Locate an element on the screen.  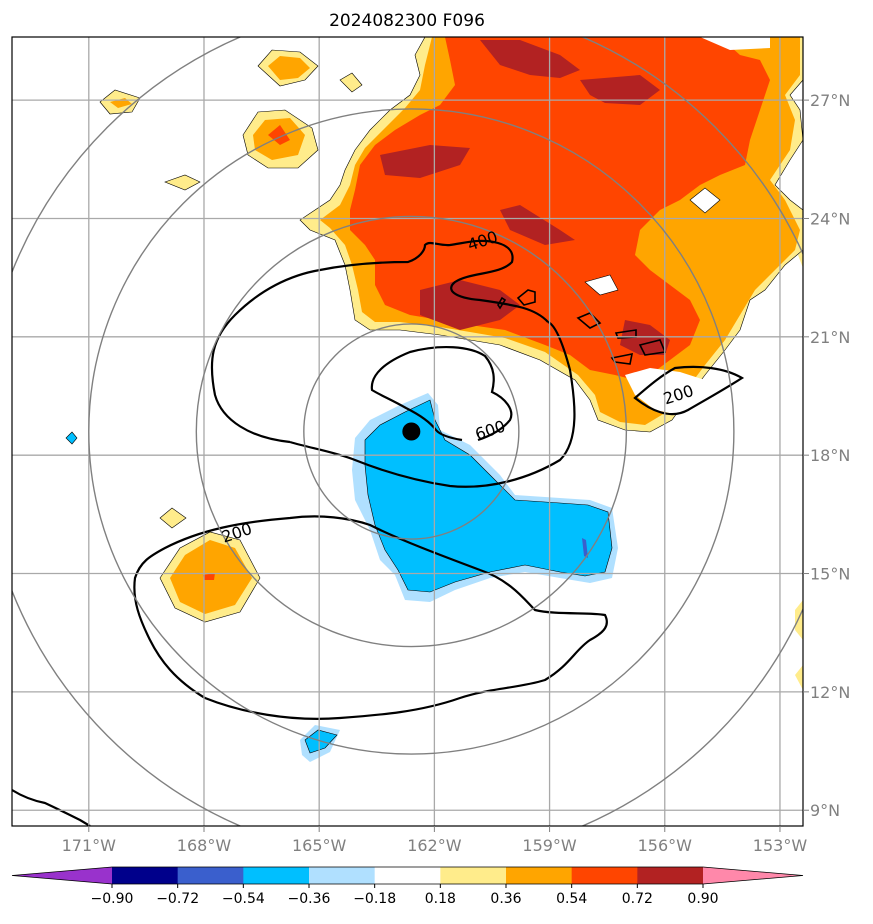
lat-tick-label-4: 21°N is located at coordinates (830, 337).